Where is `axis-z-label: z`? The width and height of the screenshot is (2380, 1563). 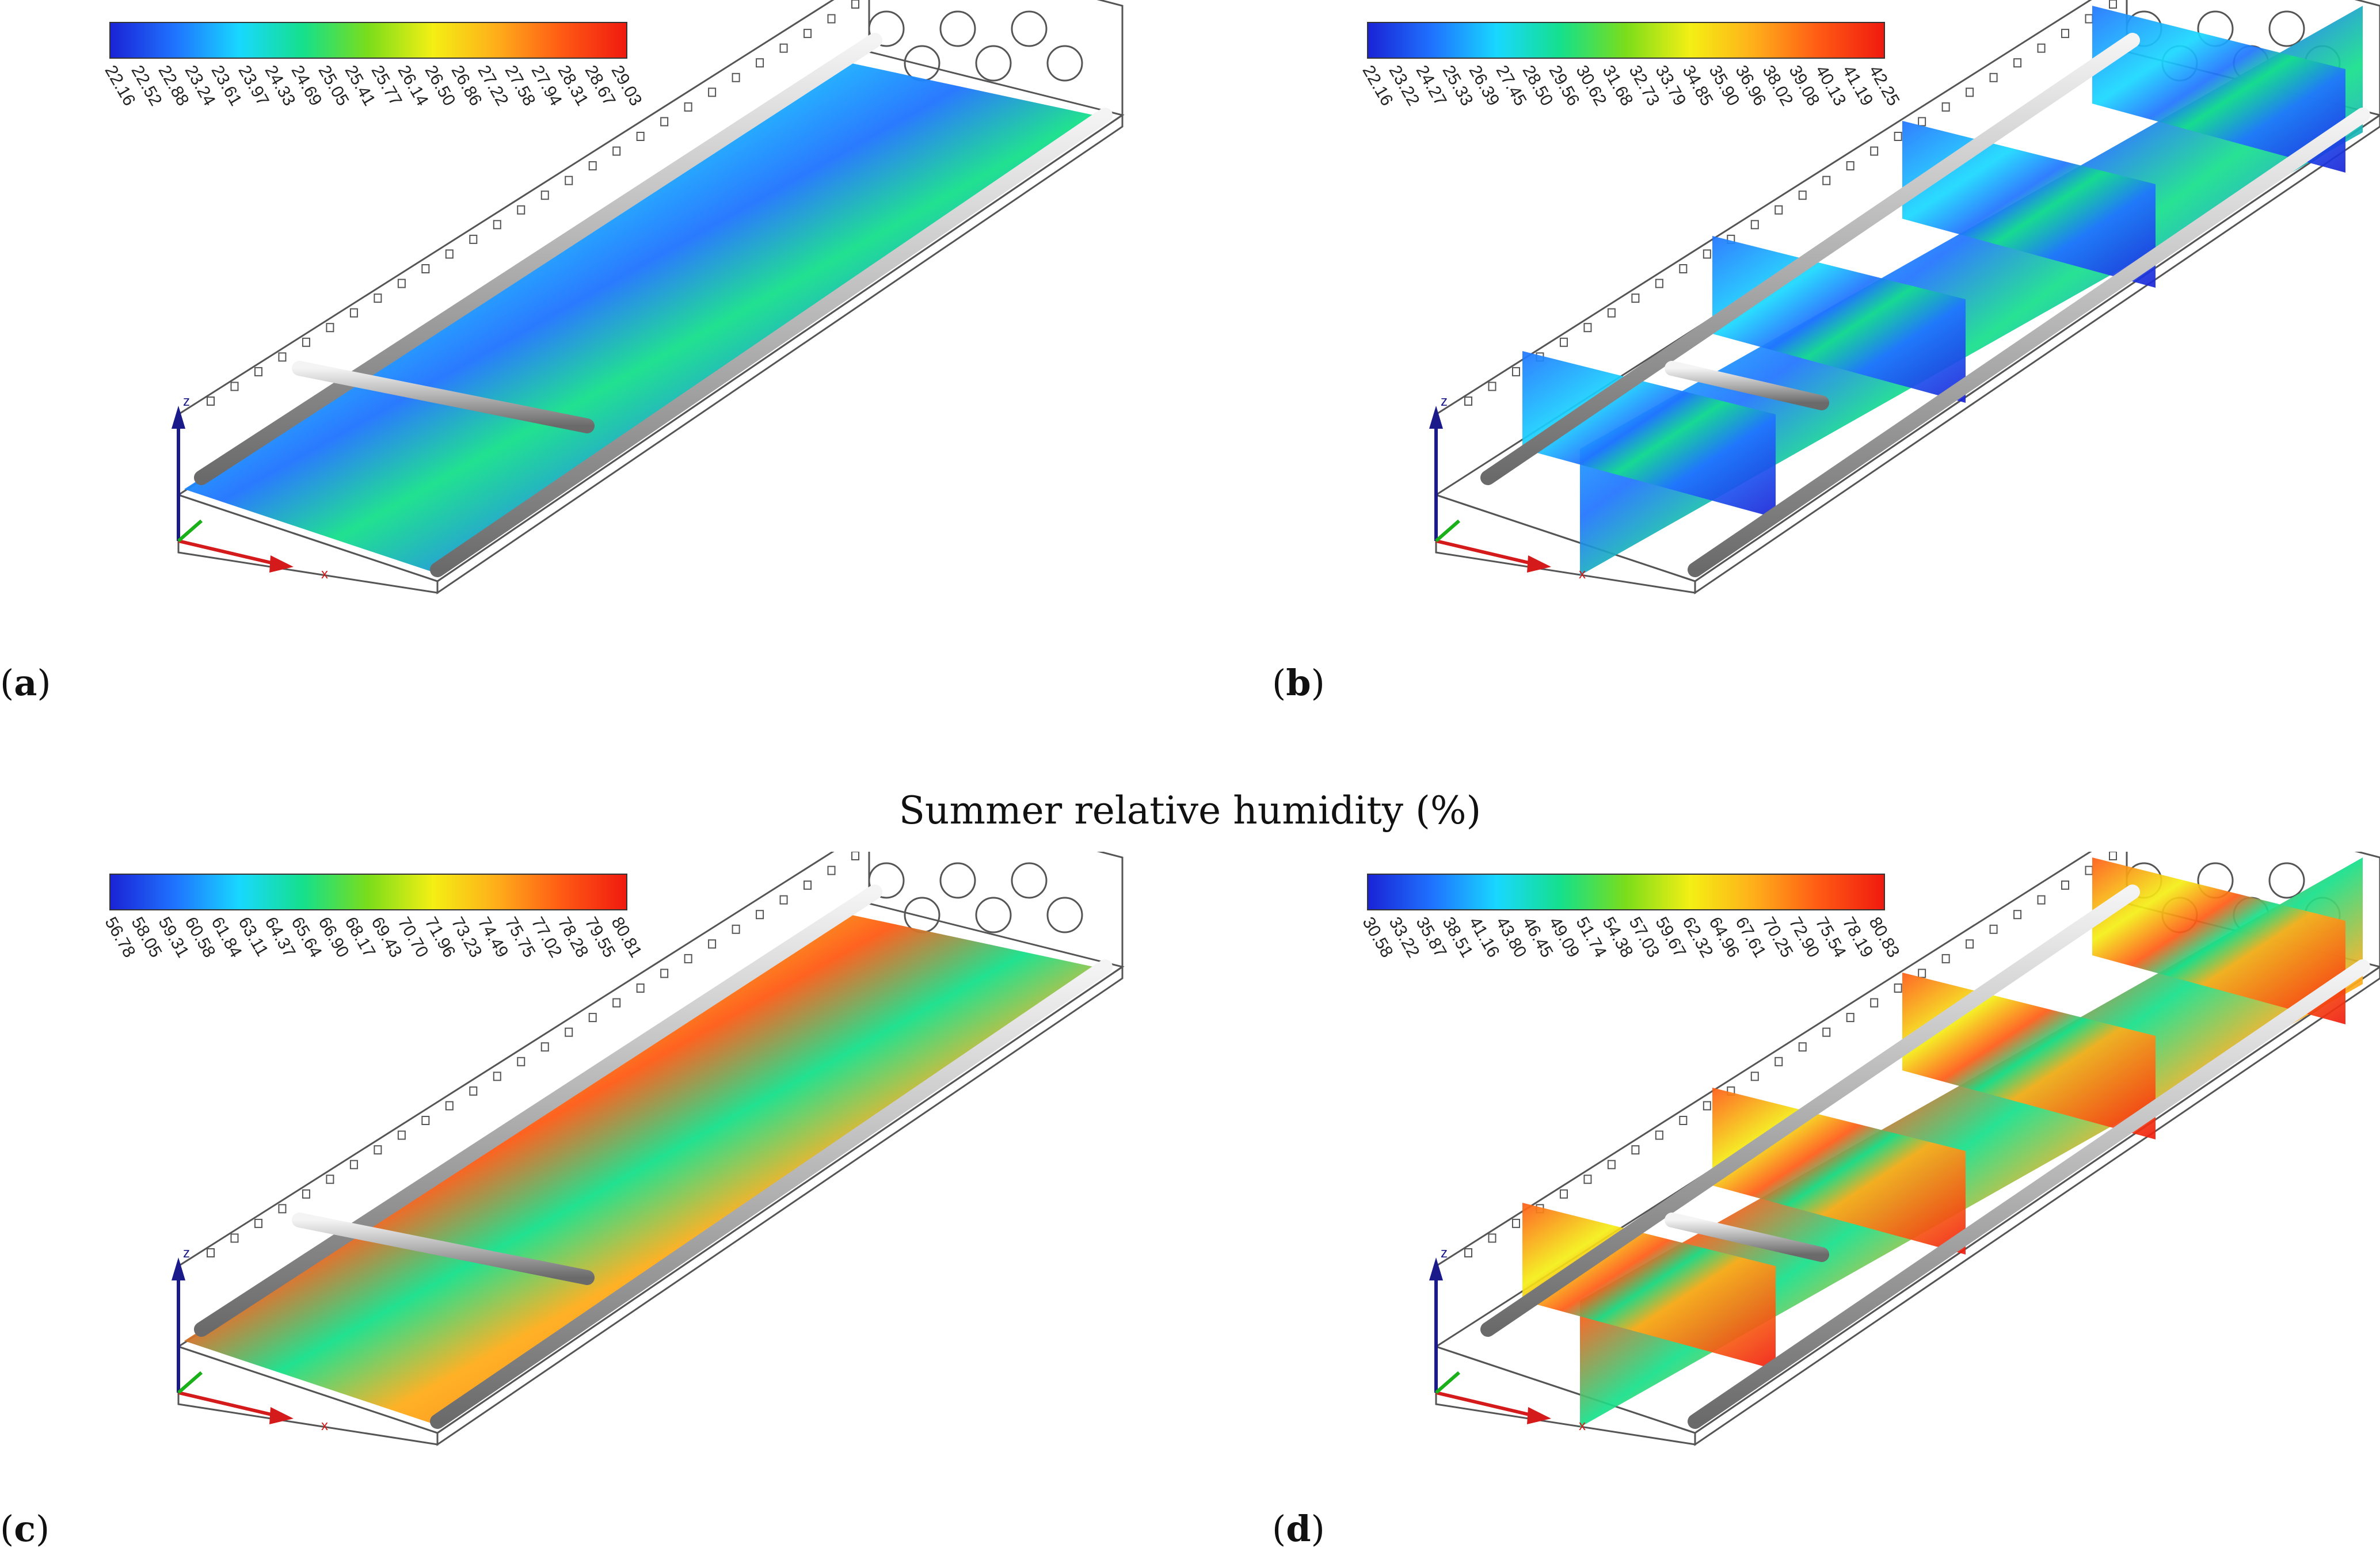 axis-z-label: z is located at coordinates (1444, 401).